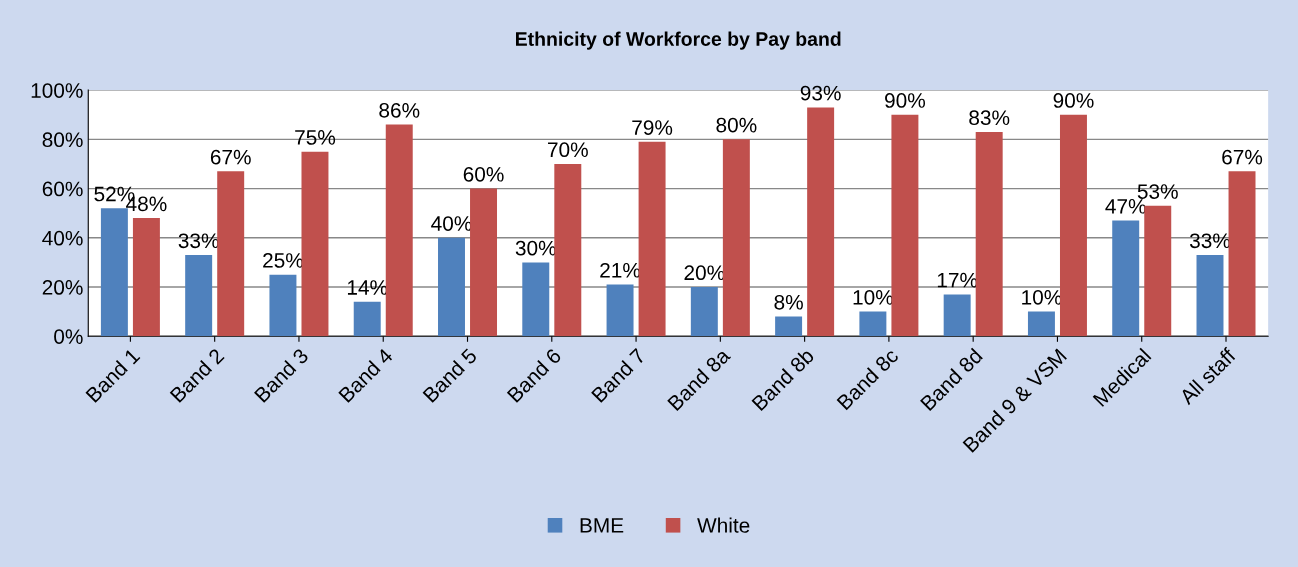  I want to click on data-label: 25%, so click(283, 260).